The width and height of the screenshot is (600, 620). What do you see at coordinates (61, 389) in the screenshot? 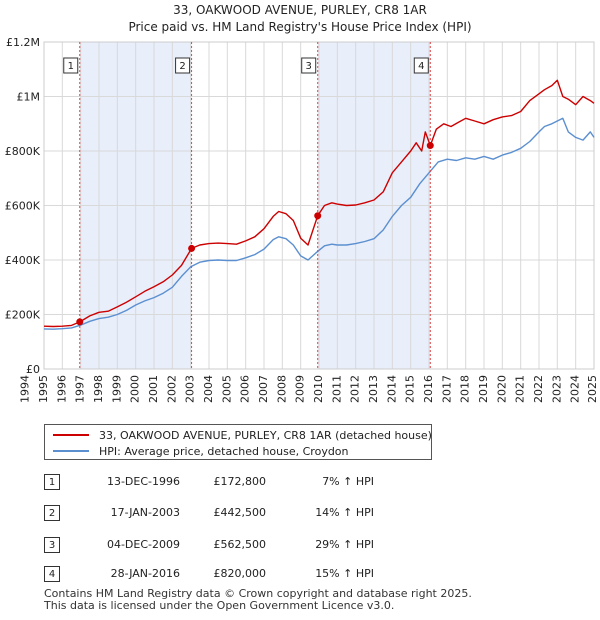
I see `x-tick-label: 1996` at bounding box center [61, 389].